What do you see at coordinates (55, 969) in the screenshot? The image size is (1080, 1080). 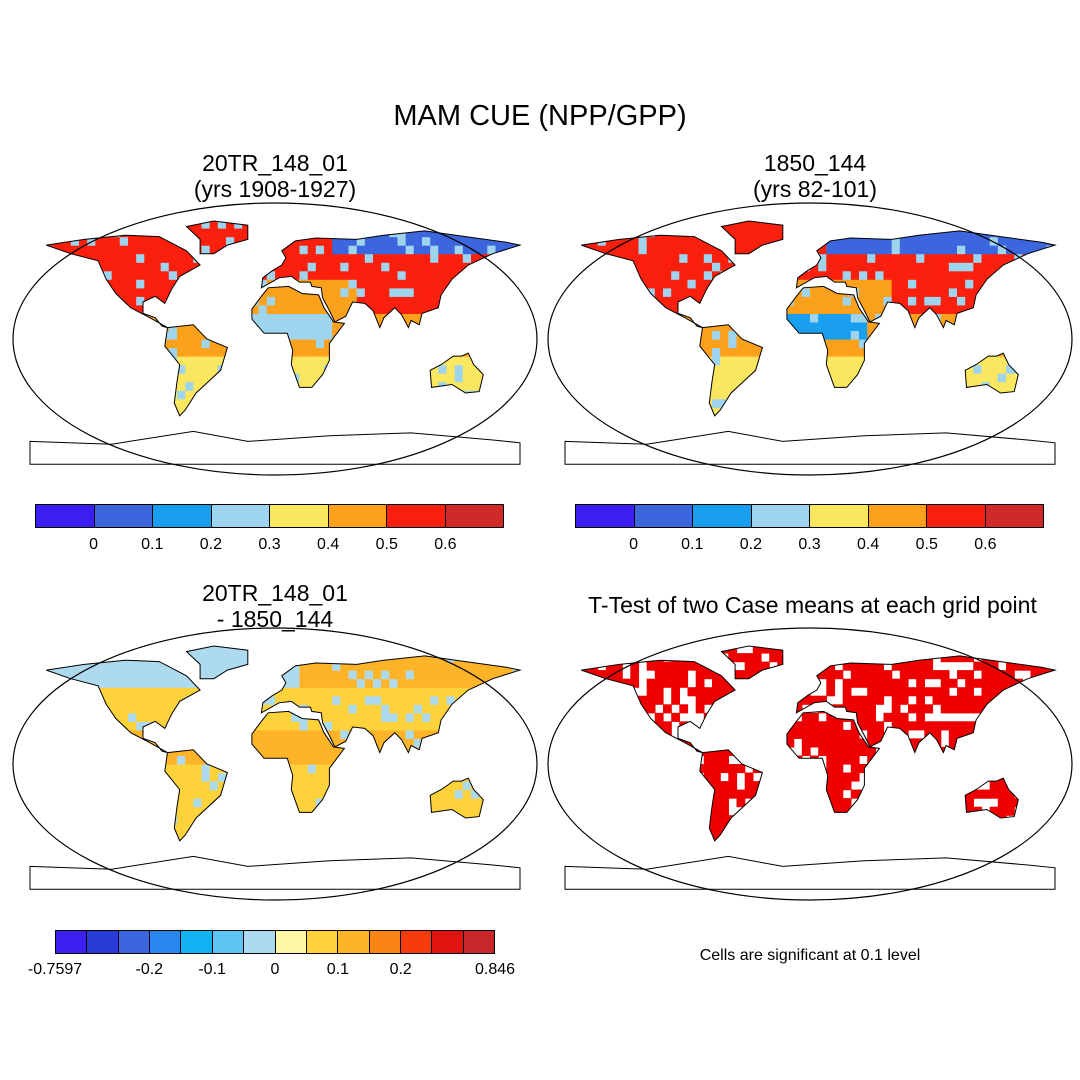 I see `colorbar-tick-label: -0.7597` at bounding box center [55, 969].